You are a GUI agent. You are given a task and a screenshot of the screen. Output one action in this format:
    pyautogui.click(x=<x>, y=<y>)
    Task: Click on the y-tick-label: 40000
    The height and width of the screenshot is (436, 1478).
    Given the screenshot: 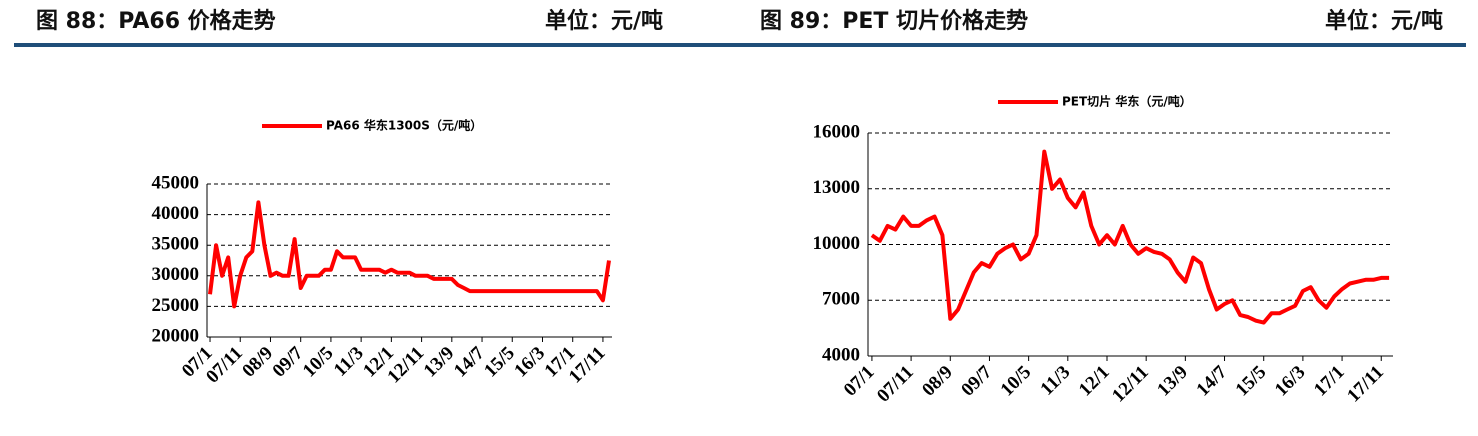 What is the action you would take?
    pyautogui.click(x=176, y=213)
    